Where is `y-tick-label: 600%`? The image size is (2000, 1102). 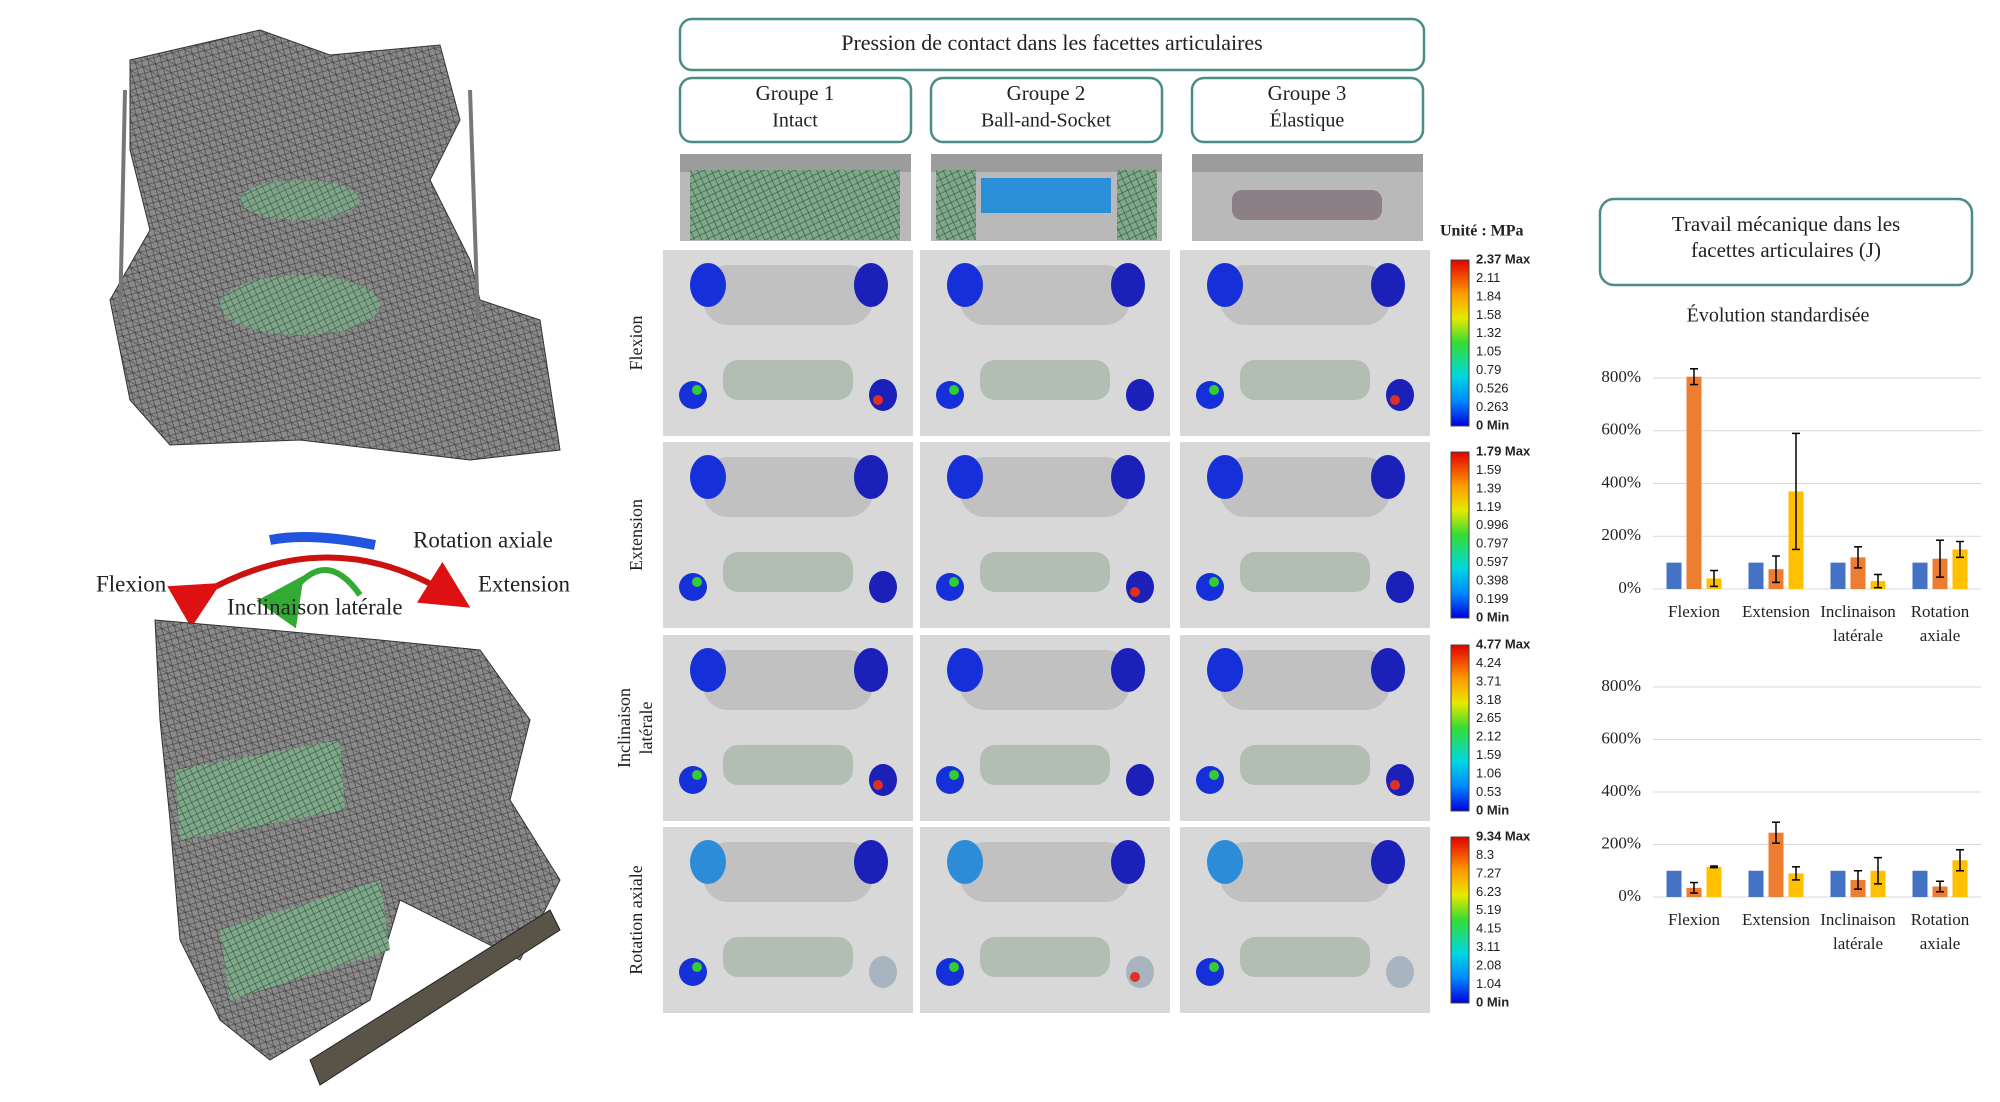 y-tick-label: 600% is located at coordinates (1621, 737).